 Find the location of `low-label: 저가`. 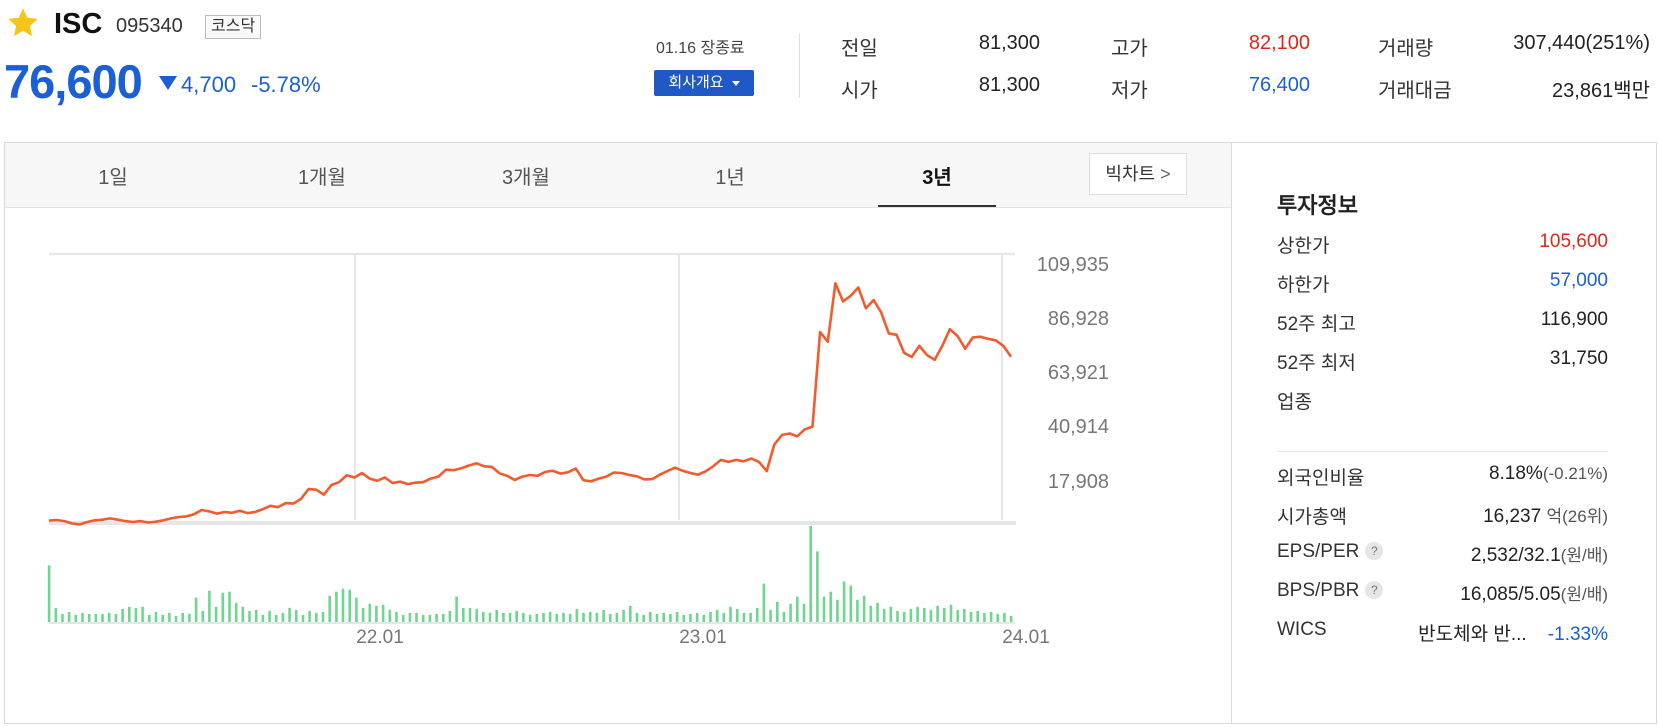

low-label: 저가 is located at coordinates (1129, 91).